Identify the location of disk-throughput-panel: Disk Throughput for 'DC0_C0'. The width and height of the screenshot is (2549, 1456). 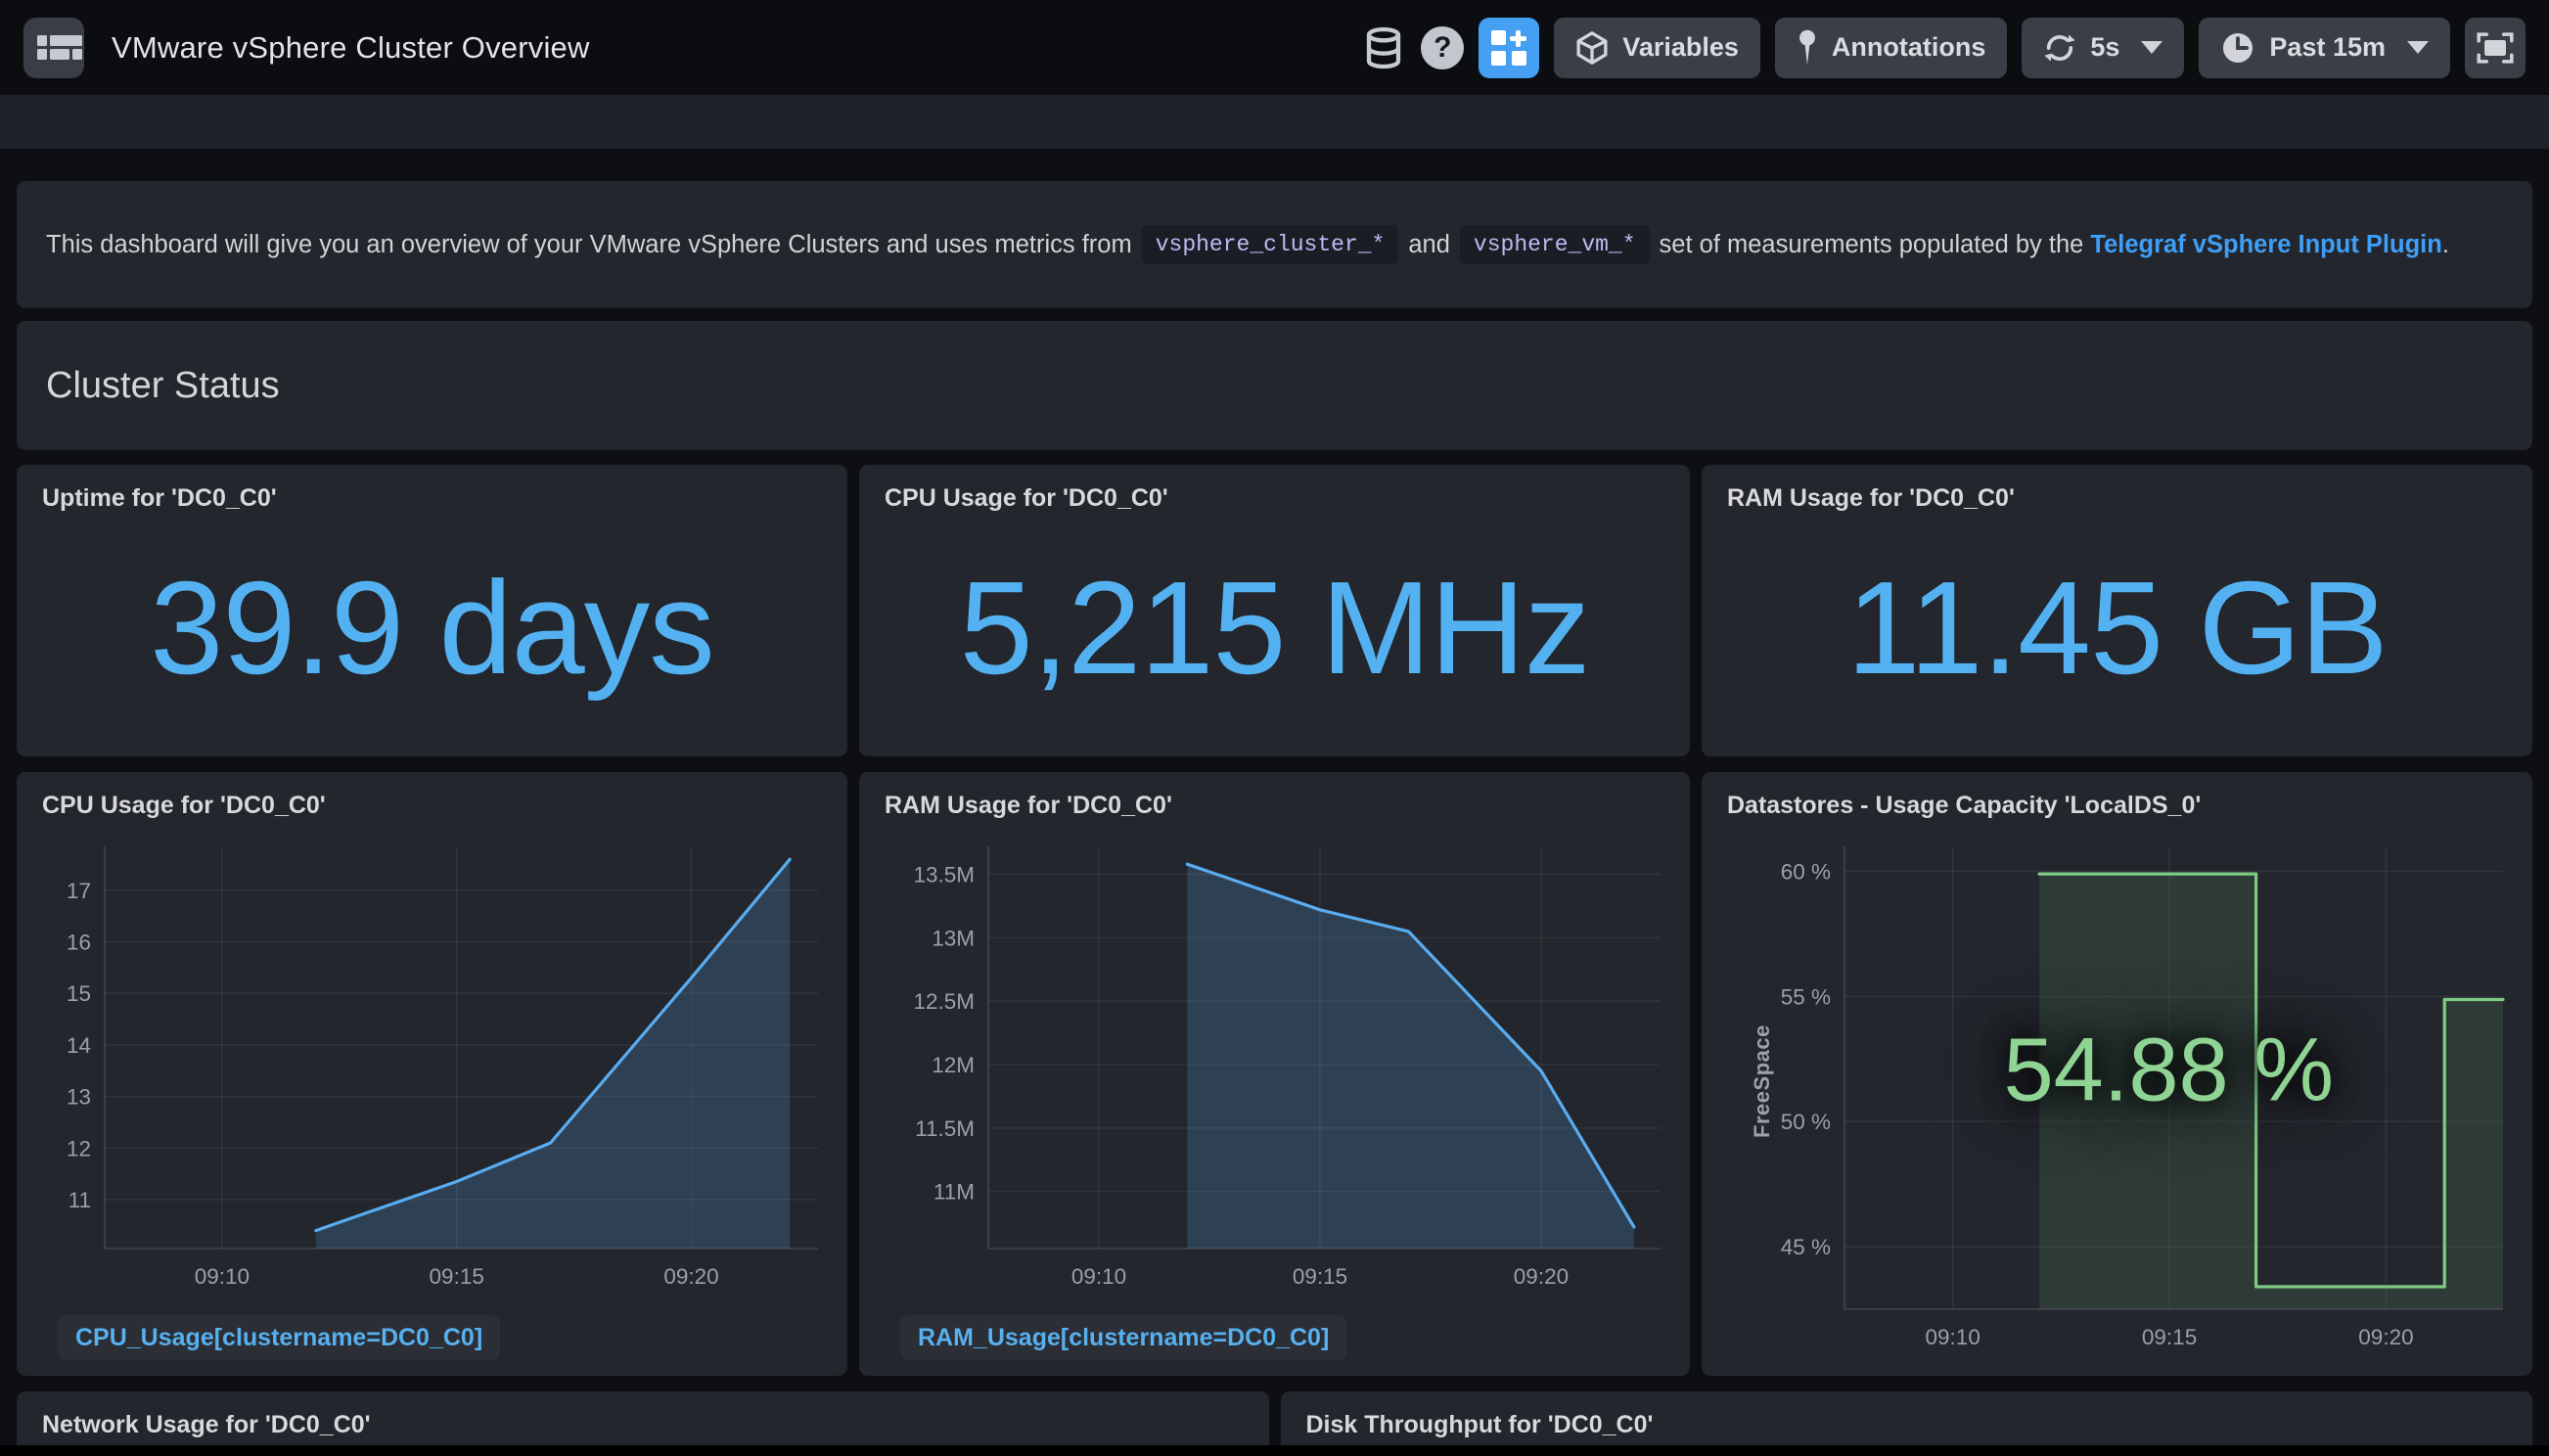
(1906, 1418).